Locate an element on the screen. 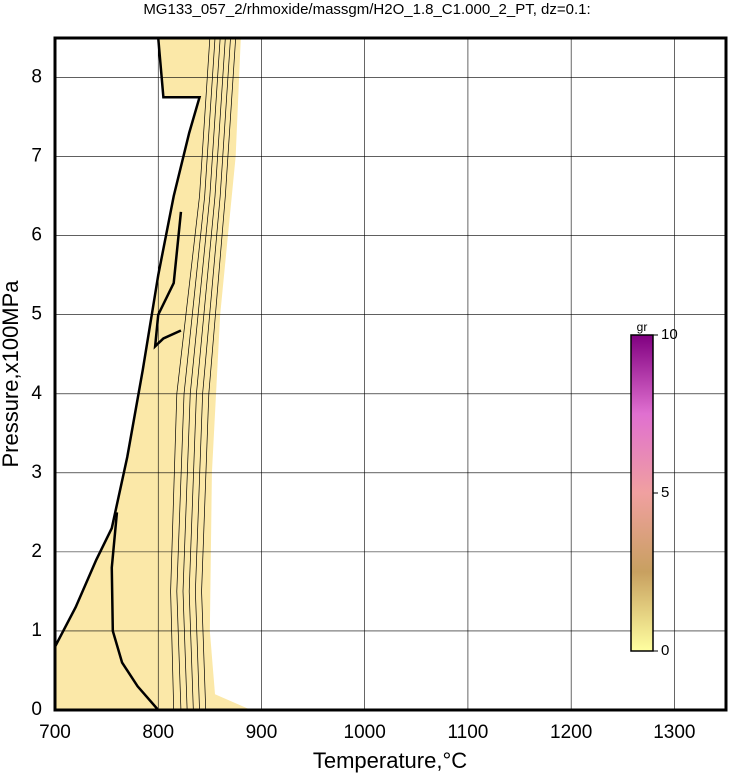  y-tick-label: 7 is located at coordinates (36, 156).